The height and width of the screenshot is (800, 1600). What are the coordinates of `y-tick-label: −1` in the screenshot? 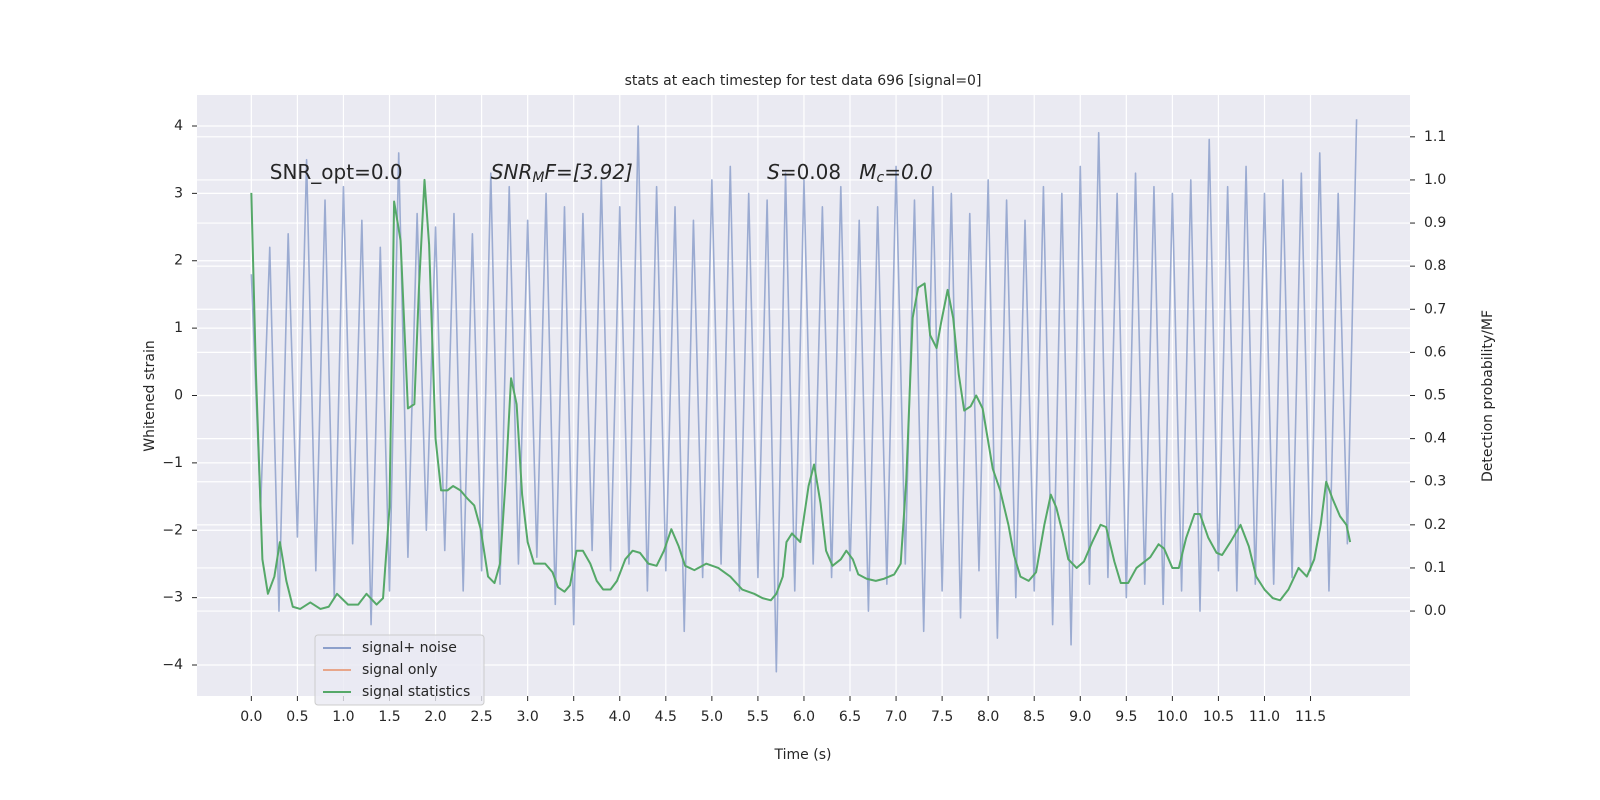 It's located at (172, 463).